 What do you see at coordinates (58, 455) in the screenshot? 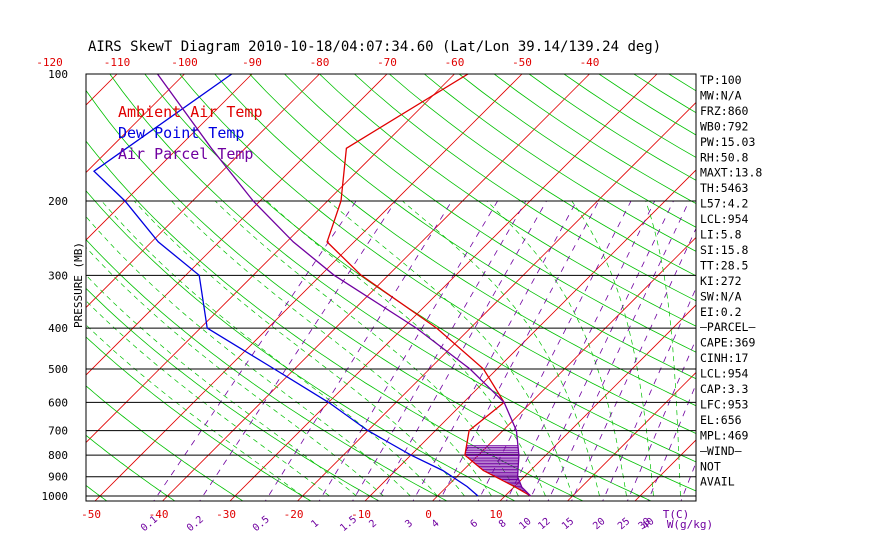
I see `pressure-tick-label: 800` at bounding box center [58, 455].